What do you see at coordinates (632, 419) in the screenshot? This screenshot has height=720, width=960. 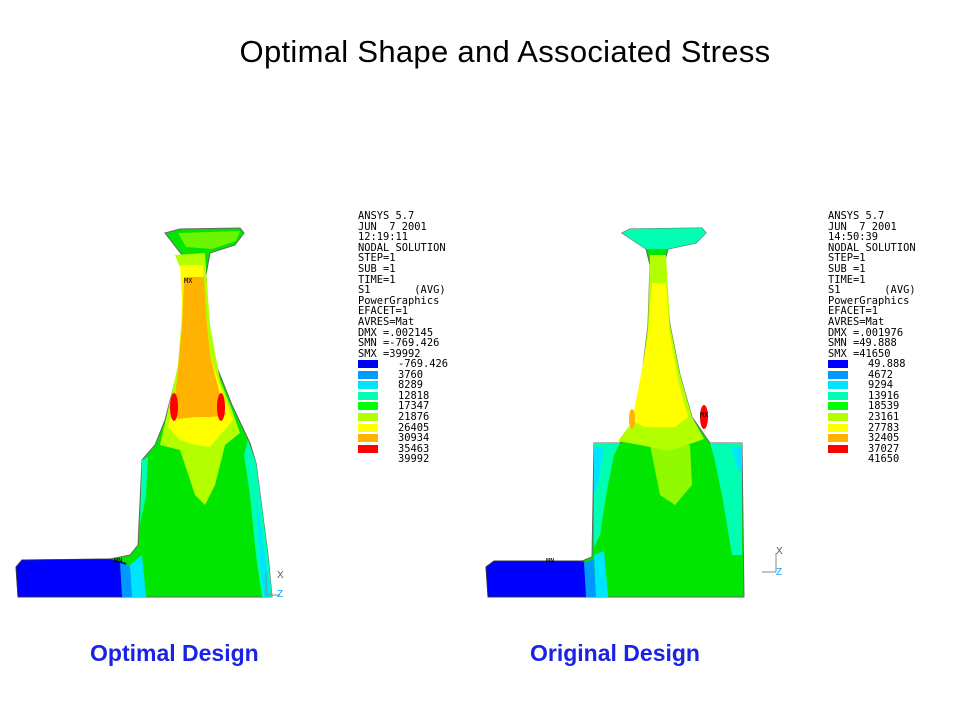 I see `original-contour-orange-left` at bounding box center [632, 419].